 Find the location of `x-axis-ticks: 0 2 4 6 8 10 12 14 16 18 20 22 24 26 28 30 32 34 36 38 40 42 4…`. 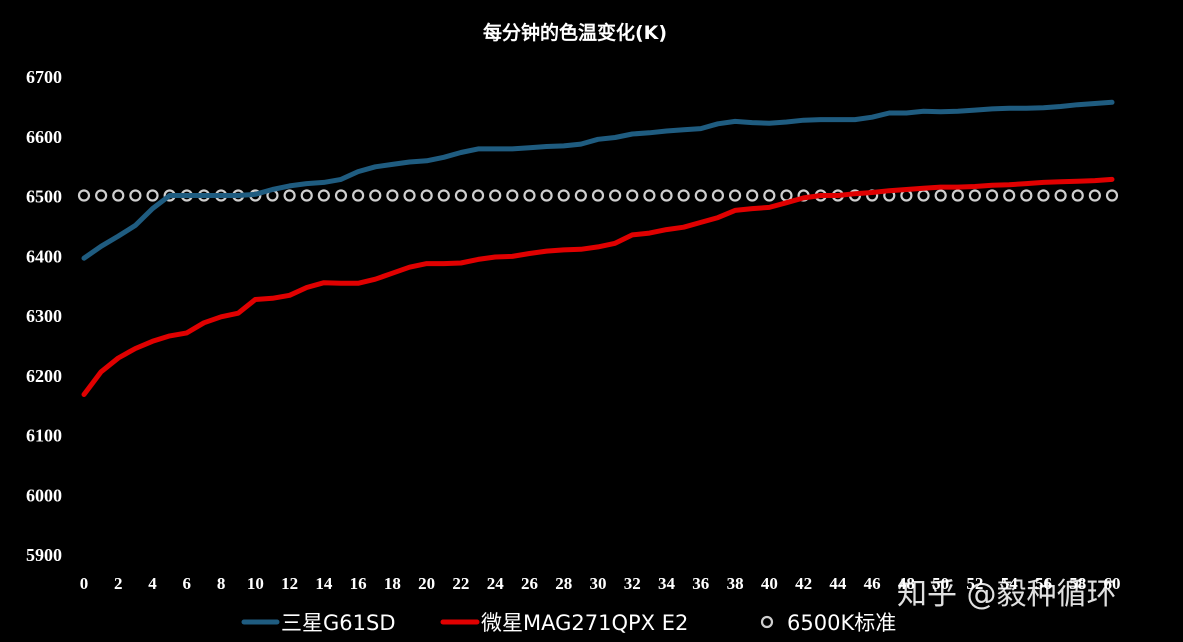

x-axis-ticks: 0 2 4 6 8 10 12 14 16 18 20 22 24 26 28 30 32 34 36 38 40 42 4… is located at coordinates (600, 583).